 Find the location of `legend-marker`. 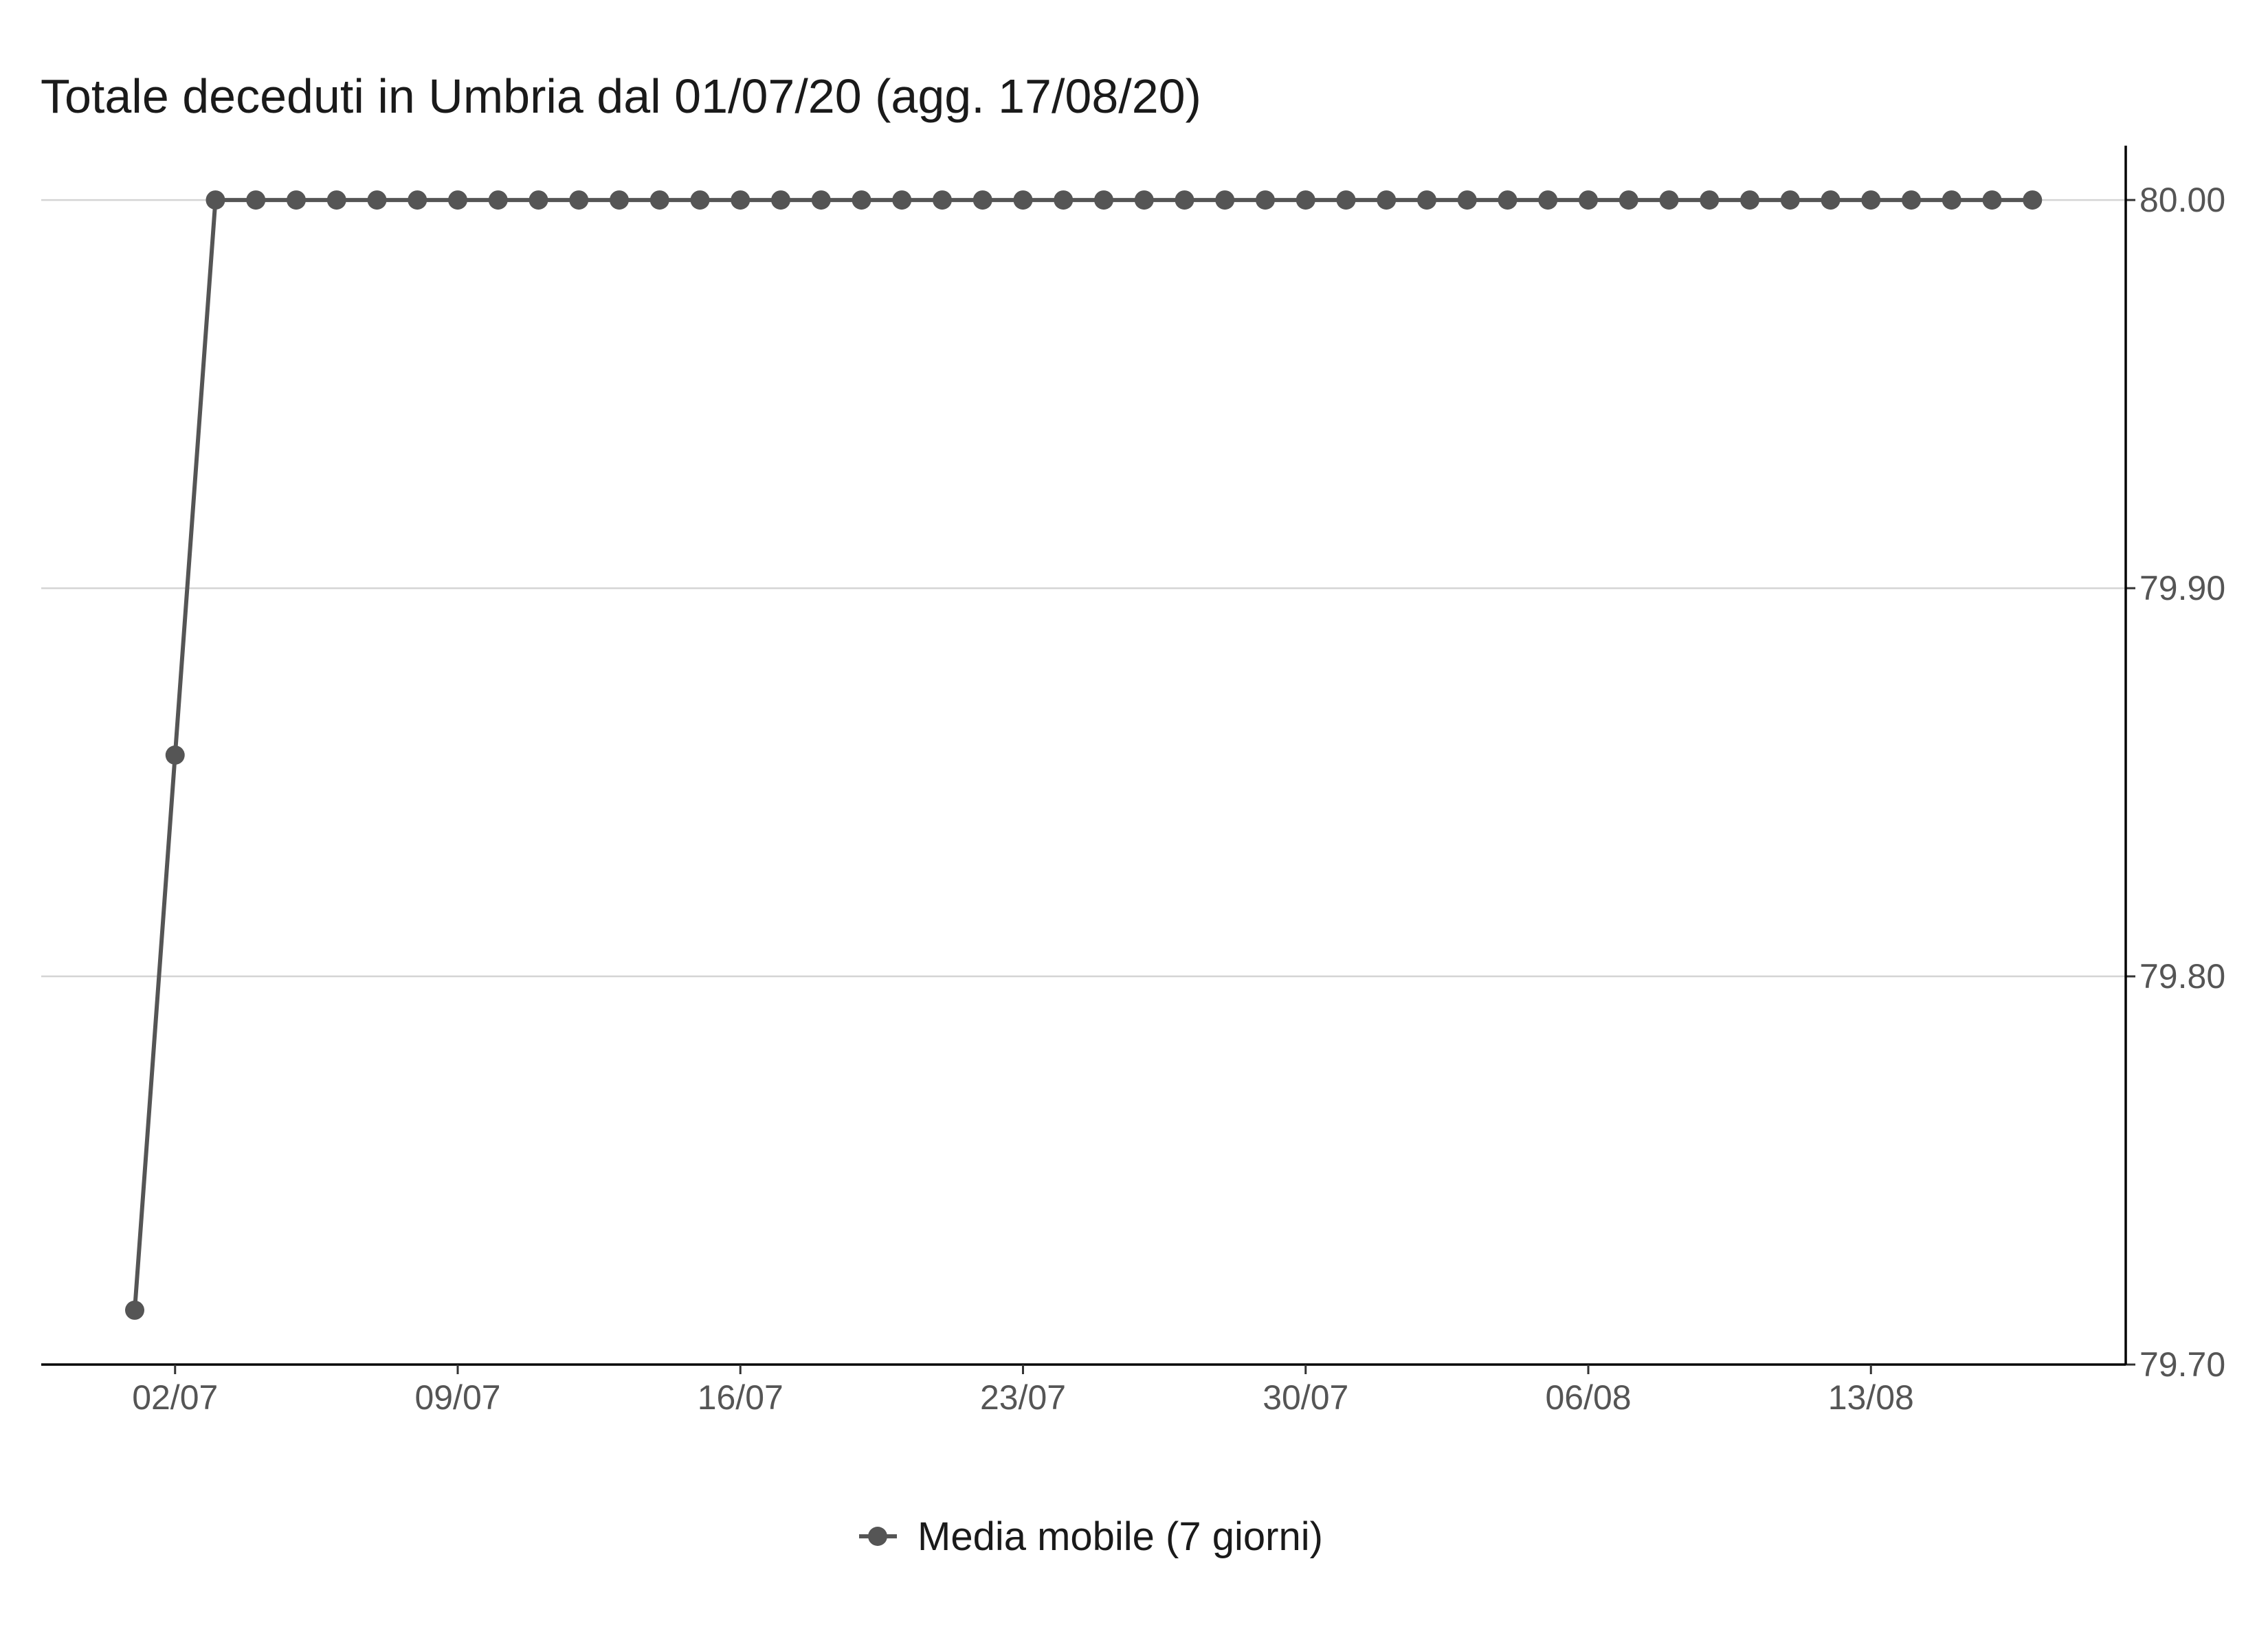

legend-marker is located at coordinates (878, 1536).